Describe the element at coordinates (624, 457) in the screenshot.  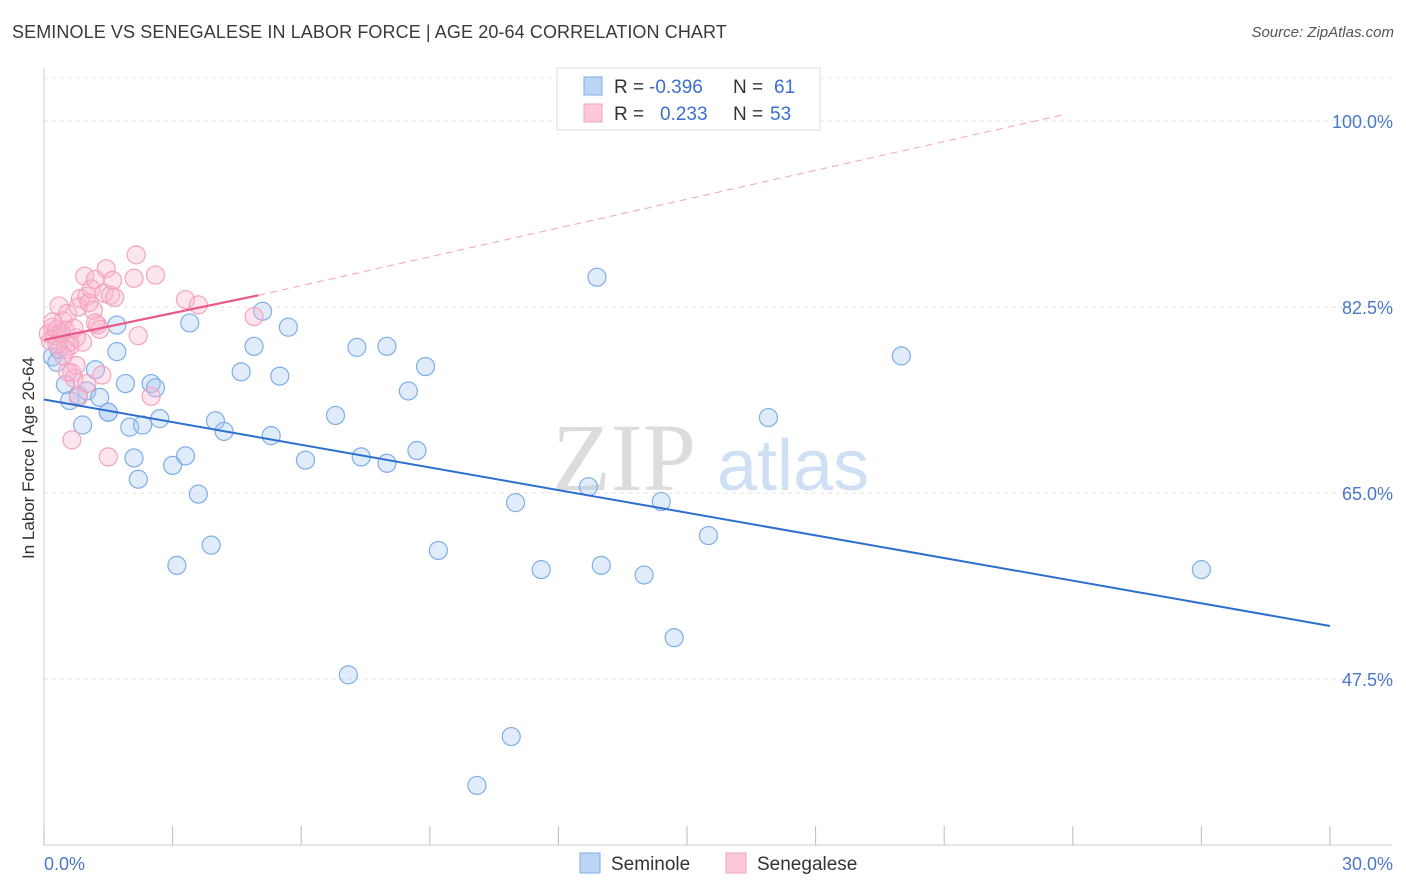
I see `watermark-zip: ZIP` at that location.